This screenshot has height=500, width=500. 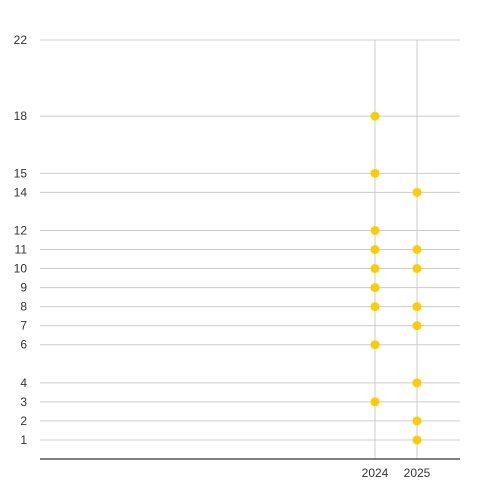 I want to click on y-tick-label: 22, so click(x=21, y=40).